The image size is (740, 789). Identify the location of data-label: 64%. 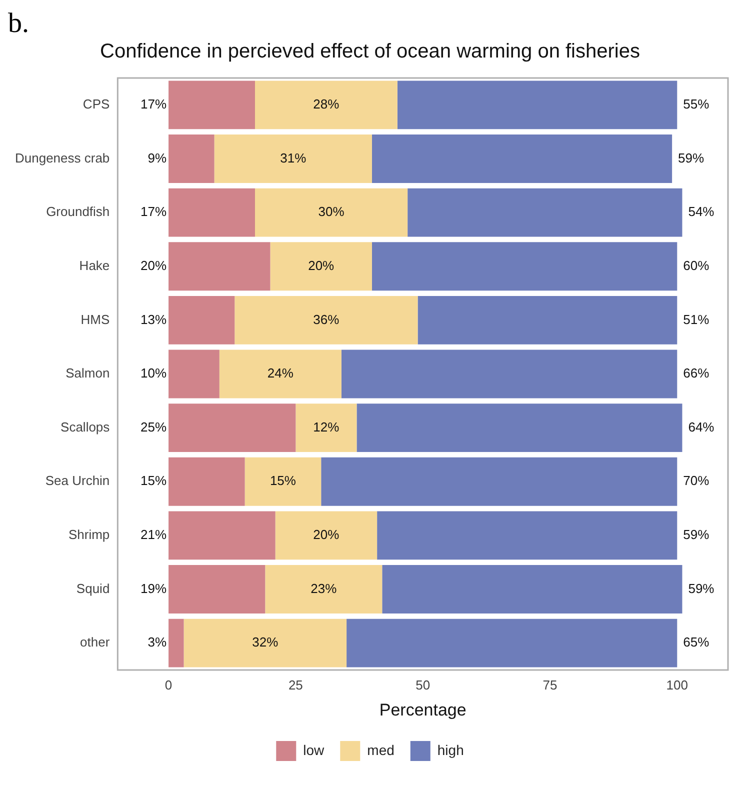
(701, 426).